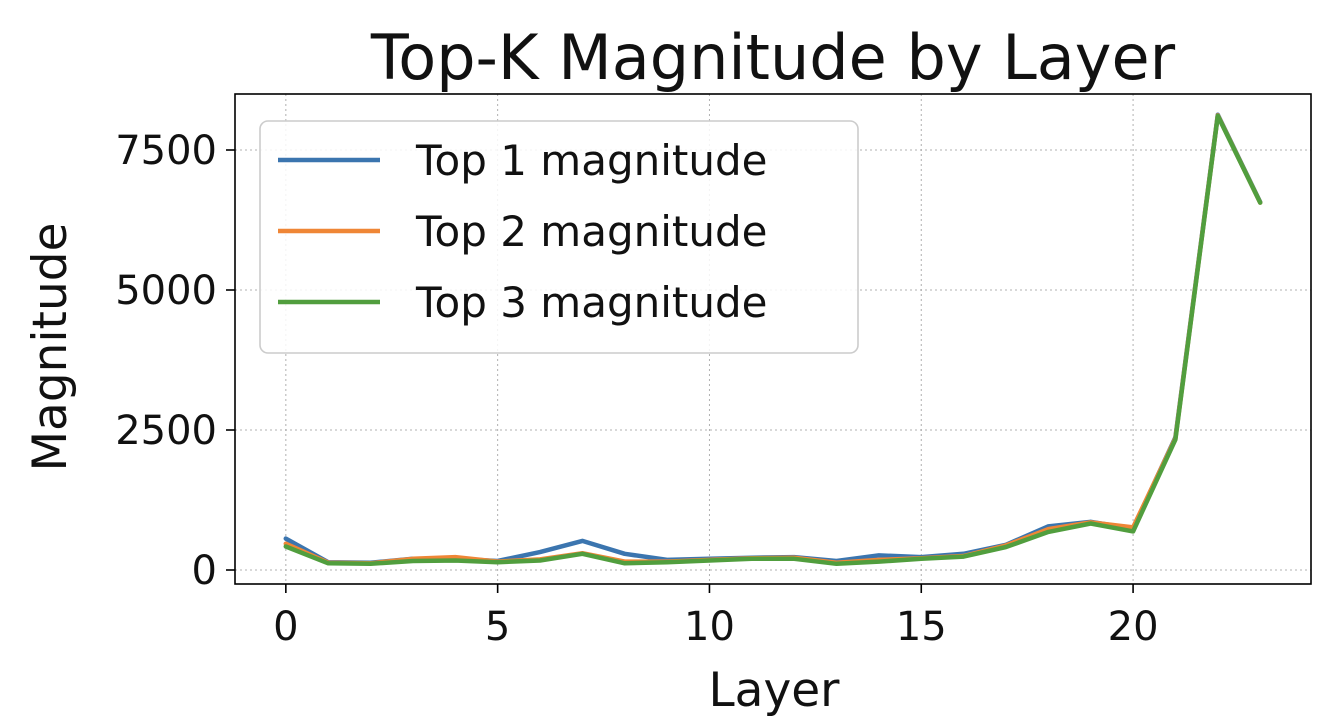 The image size is (1320, 727). I want to click on y-axis-label: Magnitude, so click(50, 347).